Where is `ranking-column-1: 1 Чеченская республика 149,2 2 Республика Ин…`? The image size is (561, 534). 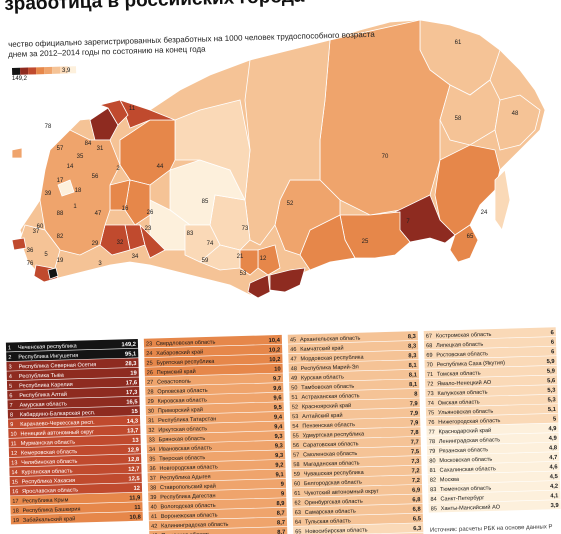
ranking-column-1: 1 Чеченская республика 149,2 2 Республика Ин… is located at coordinates (74, 431).